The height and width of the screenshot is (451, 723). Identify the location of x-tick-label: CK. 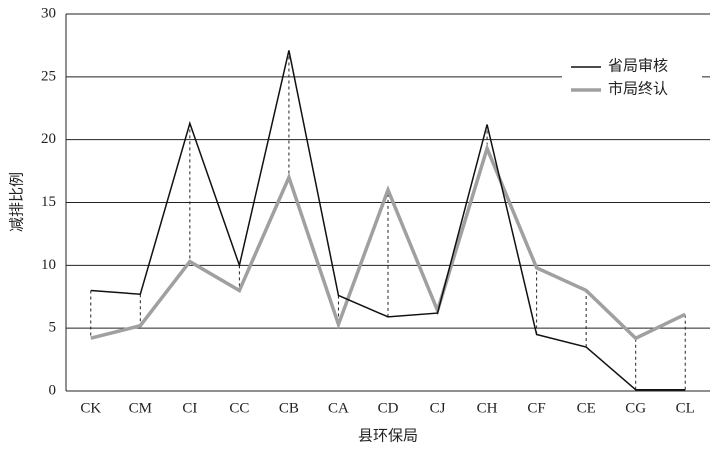
(90, 408).